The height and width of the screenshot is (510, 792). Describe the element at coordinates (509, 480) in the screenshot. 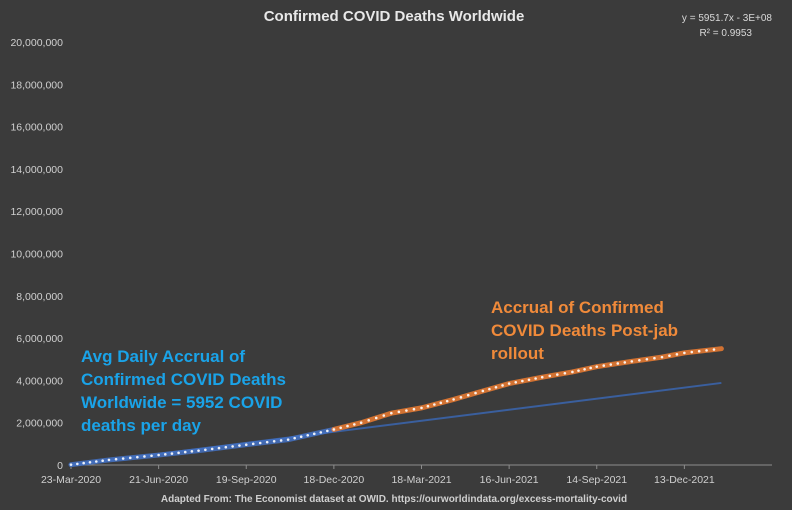

I see `x-tick-label: 16-Jun-2021` at that location.